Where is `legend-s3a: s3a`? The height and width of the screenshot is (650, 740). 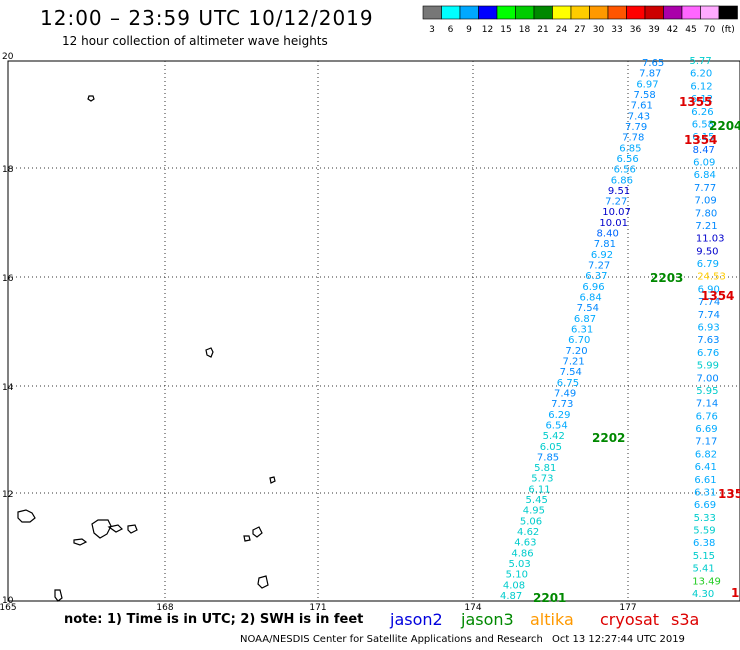
legend-s3a: s3a is located at coordinates (685, 619).